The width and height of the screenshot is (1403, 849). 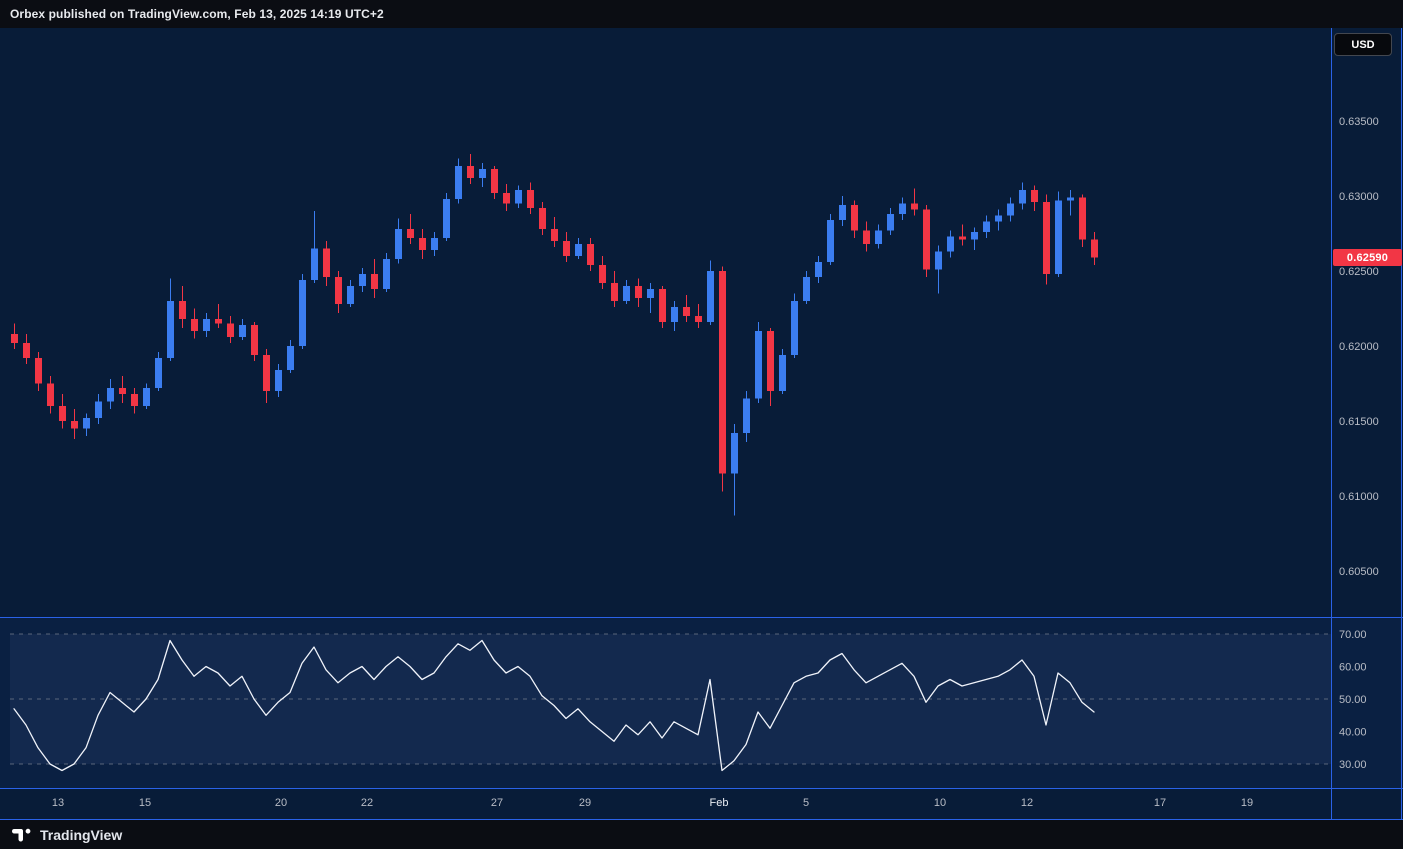 What do you see at coordinates (1353, 668) in the screenshot?
I see `rsi-tick-label: 60.00` at bounding box center [1353, 668].